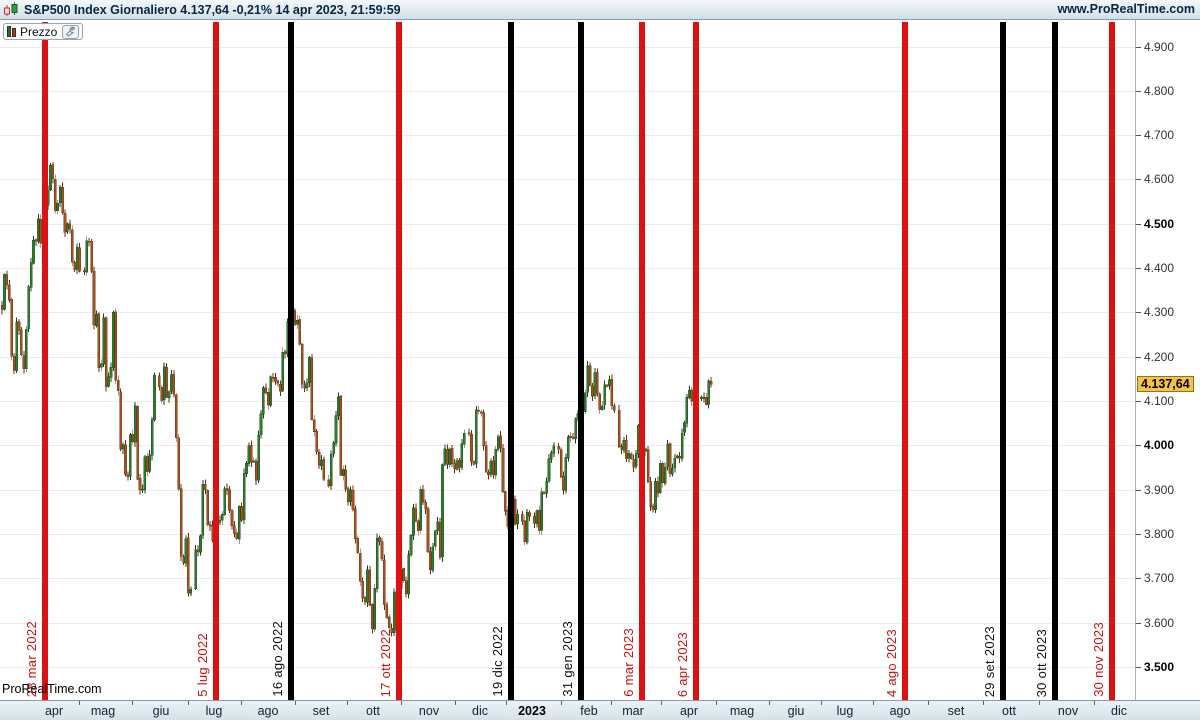  What do you see at coordinates (1126, 9) in the screenshot?
I see `website-link: www.ProRealTime.com` at bounding box center [1126, 9].